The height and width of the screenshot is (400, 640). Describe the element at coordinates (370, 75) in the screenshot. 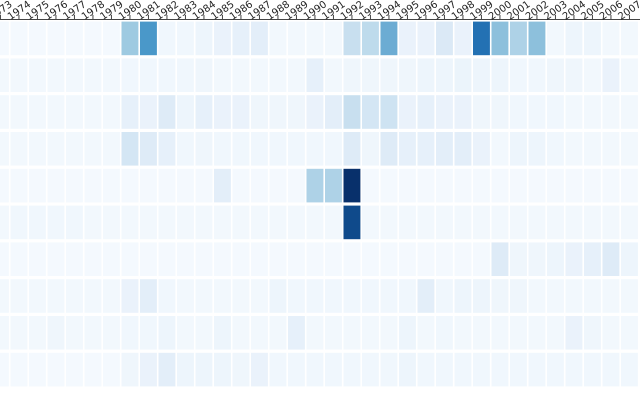

I see `heatmap-cell-r1-1993` at that location.